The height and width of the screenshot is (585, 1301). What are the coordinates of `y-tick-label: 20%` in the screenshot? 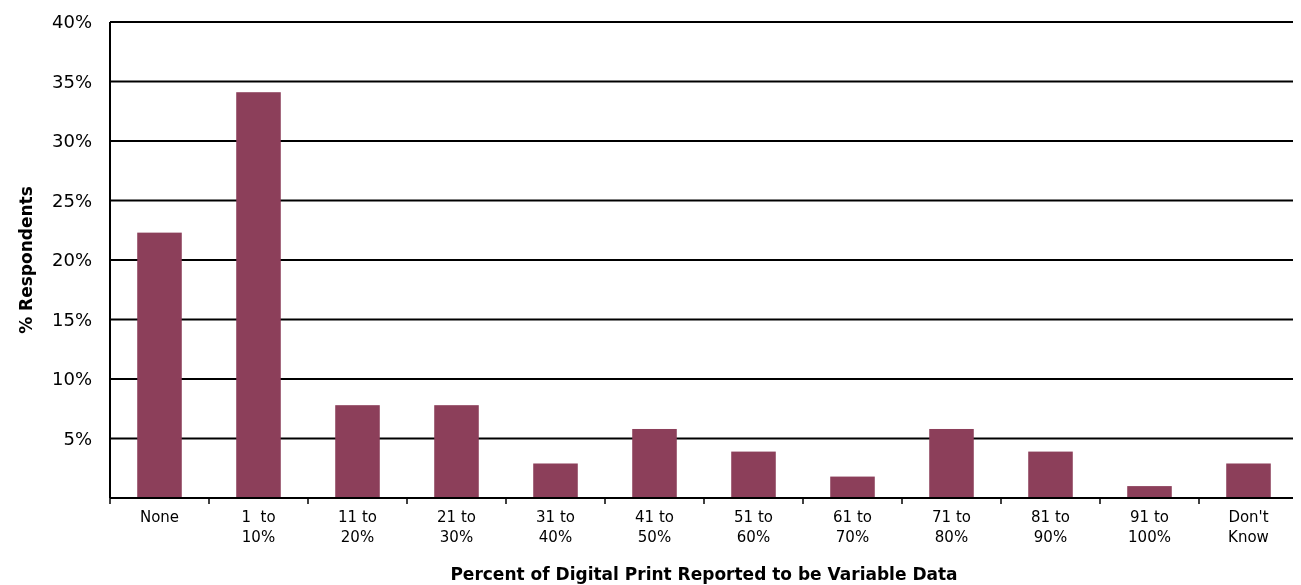 It's located at (71, 260).